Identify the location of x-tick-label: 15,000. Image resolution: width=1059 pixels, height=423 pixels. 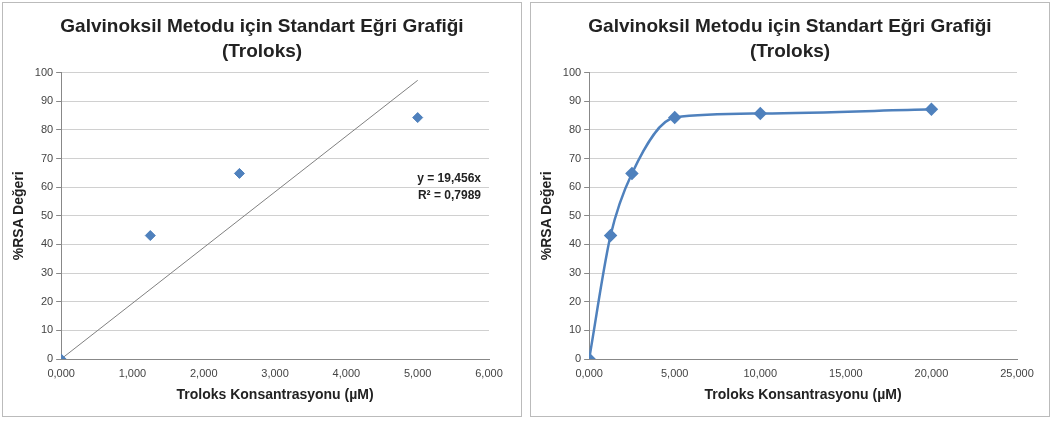
(846, 372).